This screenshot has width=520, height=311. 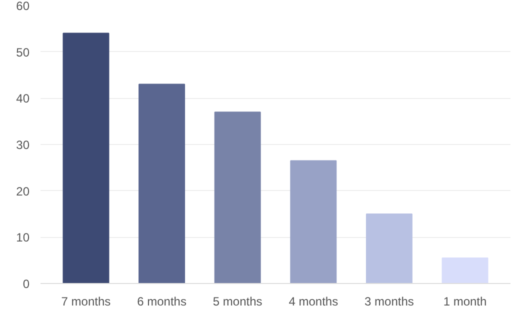 I want to click on y-tick-label: 40, so click(x=23, y=99).